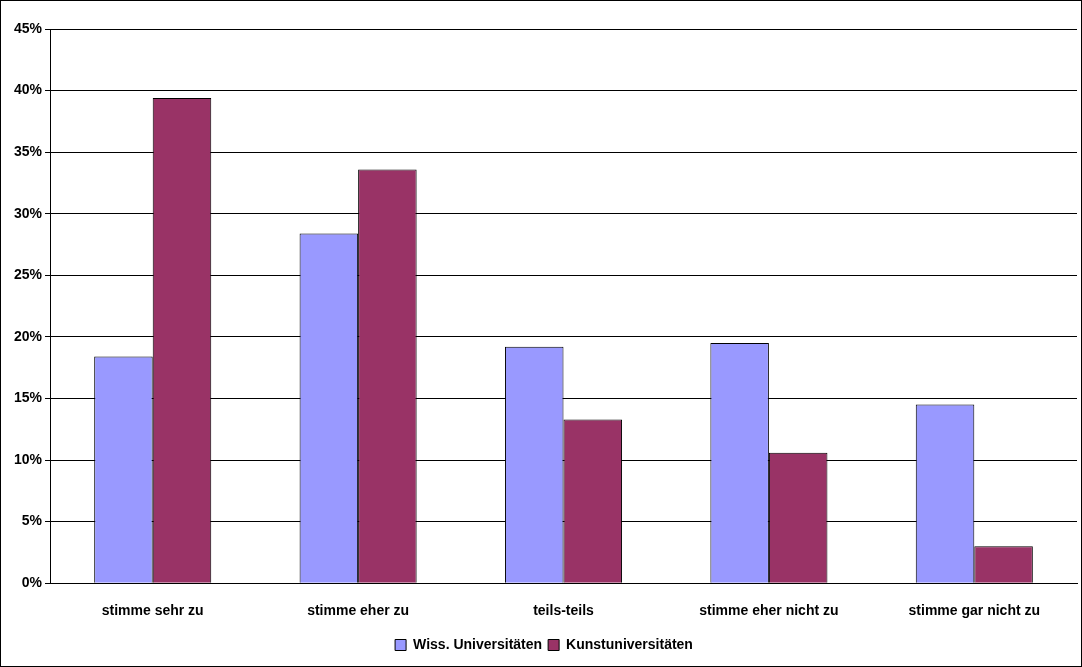 The width and height of the screenshot is (1082, 667). Describe the element at coordinates (478, 643) in the screenshot. I see `legend-label: Wiss. Universitäten` at that location.